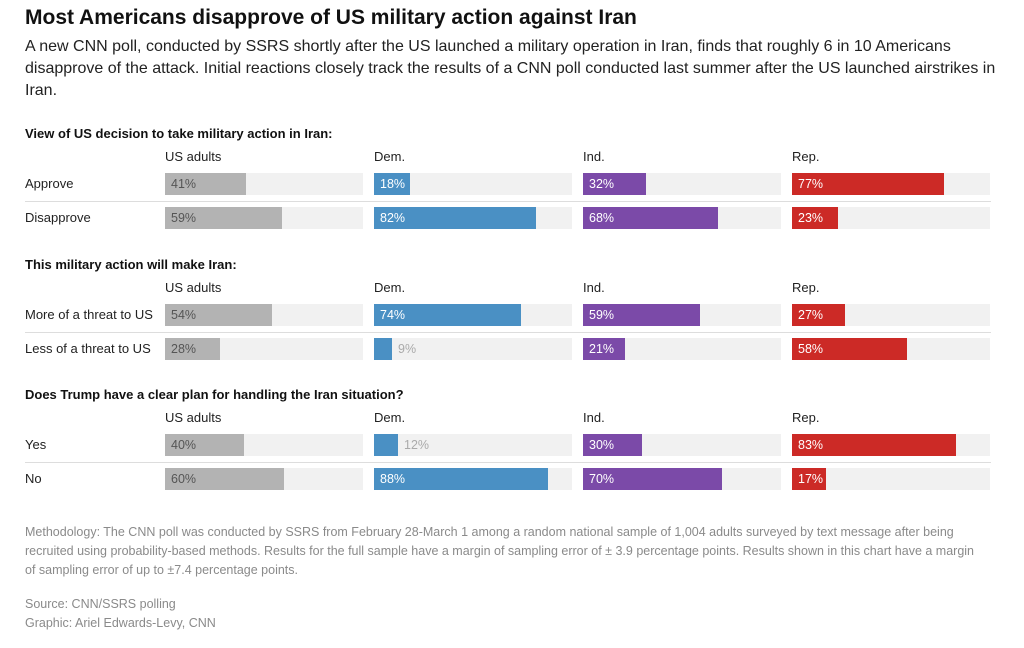 The width and height of the screenshot is (1024, 648). I want to click on value-label: 21%, so click(602, 349).